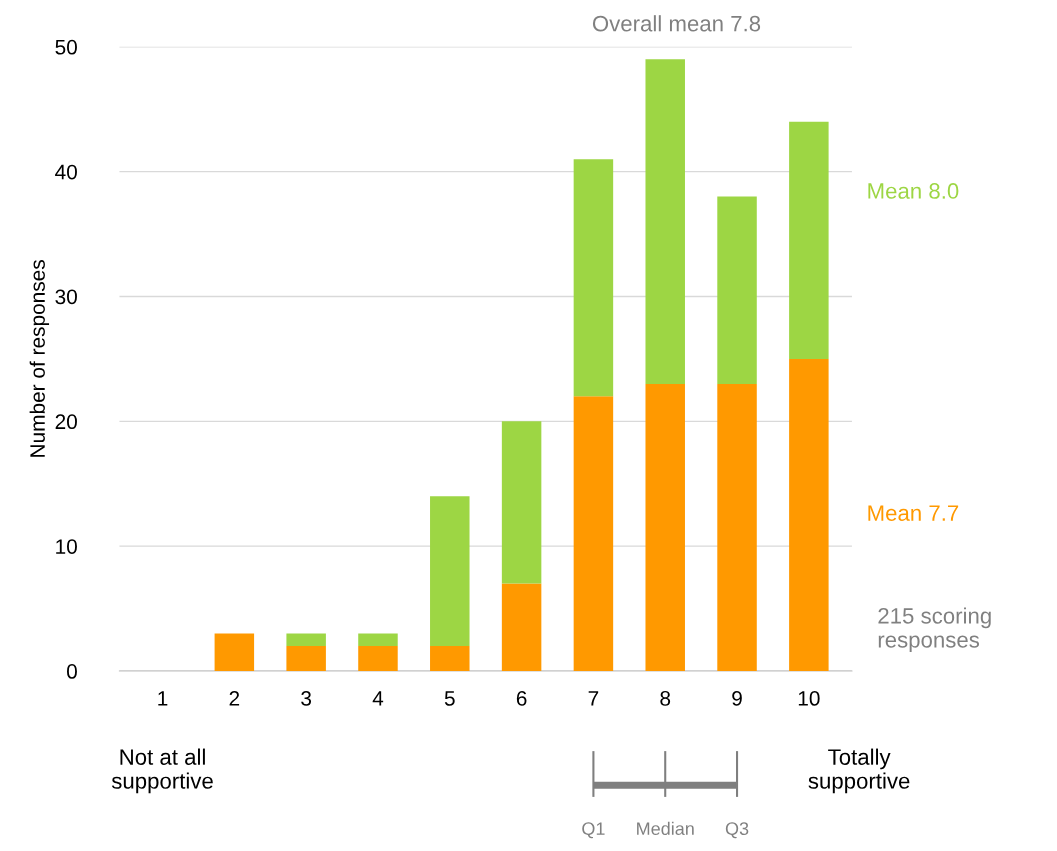  I want to click on text: 215 scoring responses, so click(934, 630).